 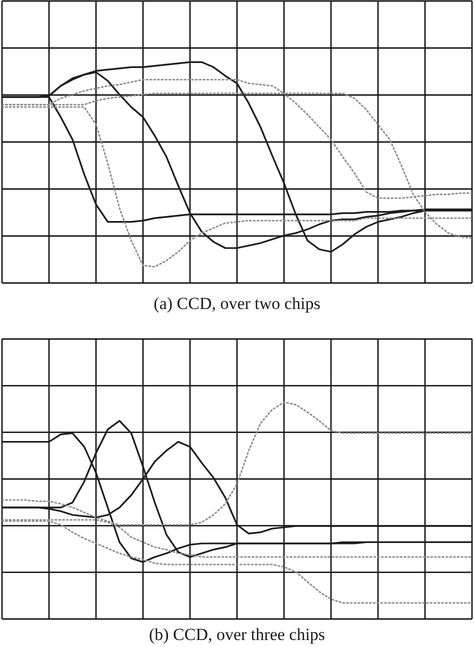 What do you see at coordinates (237, 304) in the screenshot?
I see `text: (a) CCD, over two chips` at bounding box center [237, 304].